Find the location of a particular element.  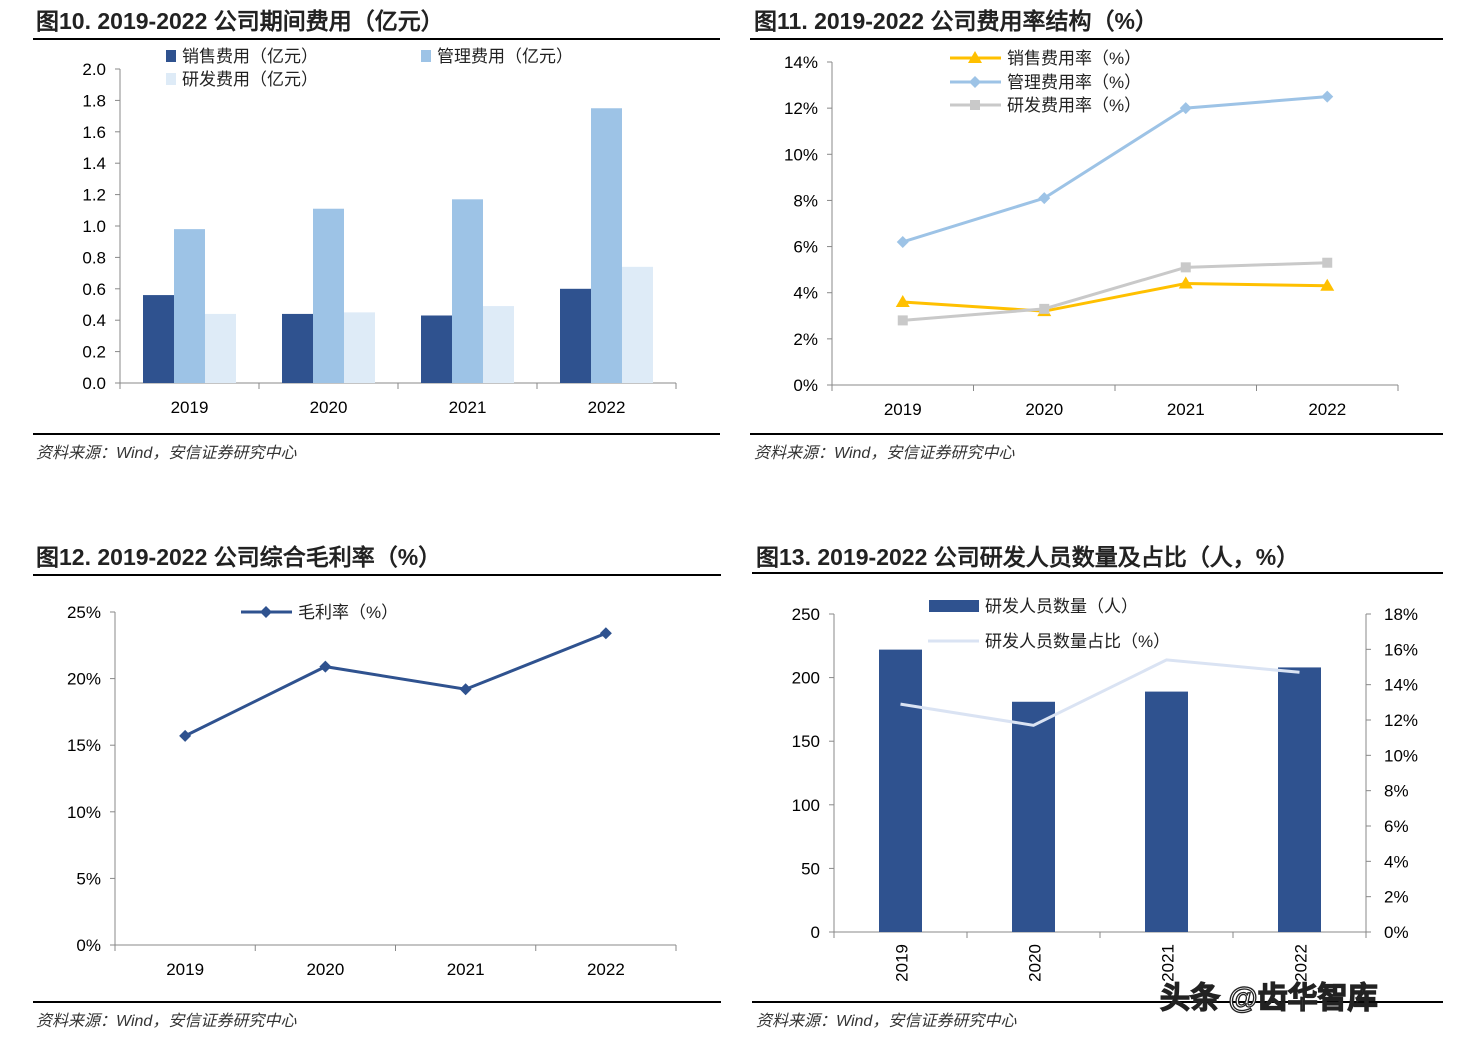

y2-tick-label: 2% is located at coordinates (1396, 897).